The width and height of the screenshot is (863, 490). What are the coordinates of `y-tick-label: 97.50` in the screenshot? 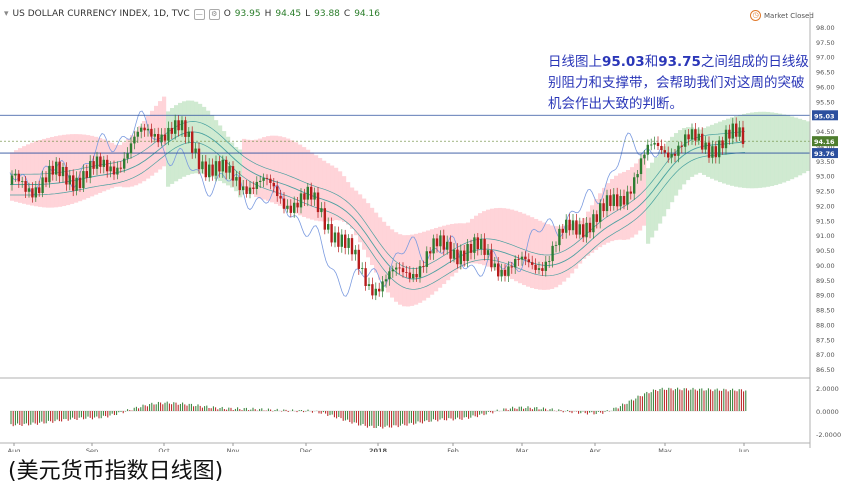 It's located at (825, 43).